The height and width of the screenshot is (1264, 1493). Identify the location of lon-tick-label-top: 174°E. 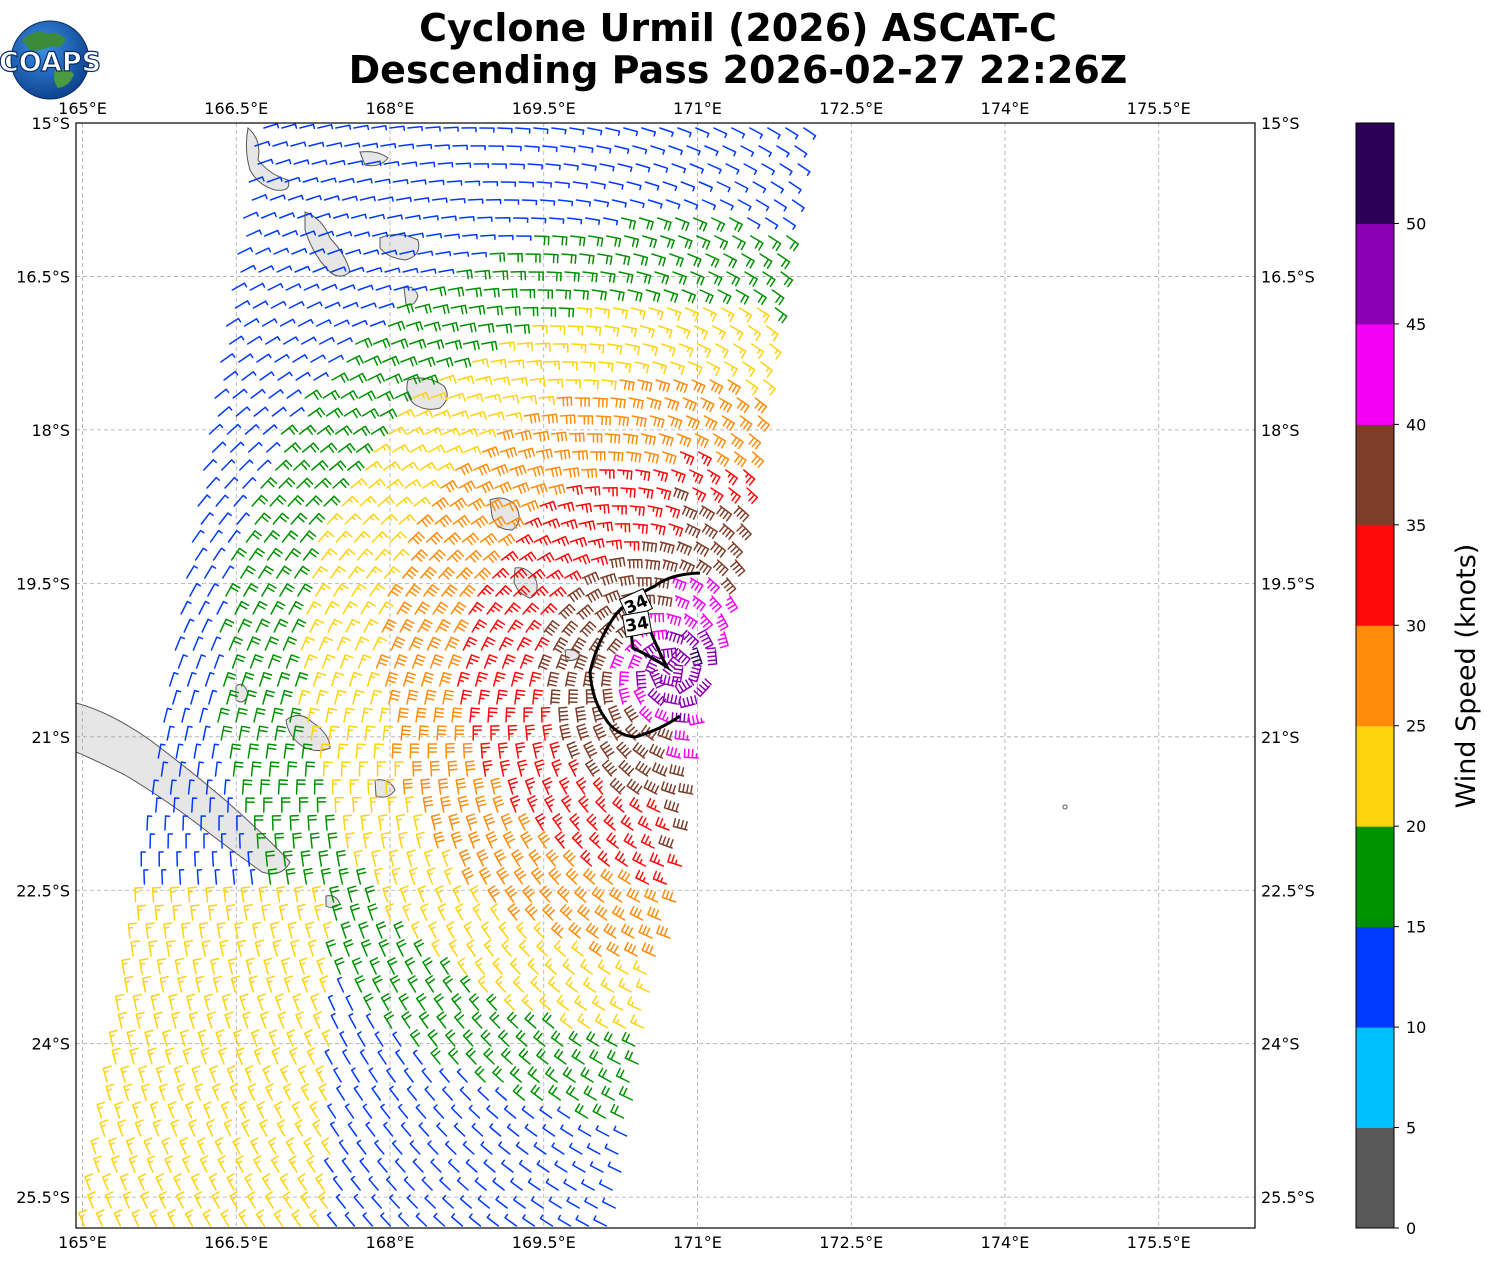
(1005, 108).